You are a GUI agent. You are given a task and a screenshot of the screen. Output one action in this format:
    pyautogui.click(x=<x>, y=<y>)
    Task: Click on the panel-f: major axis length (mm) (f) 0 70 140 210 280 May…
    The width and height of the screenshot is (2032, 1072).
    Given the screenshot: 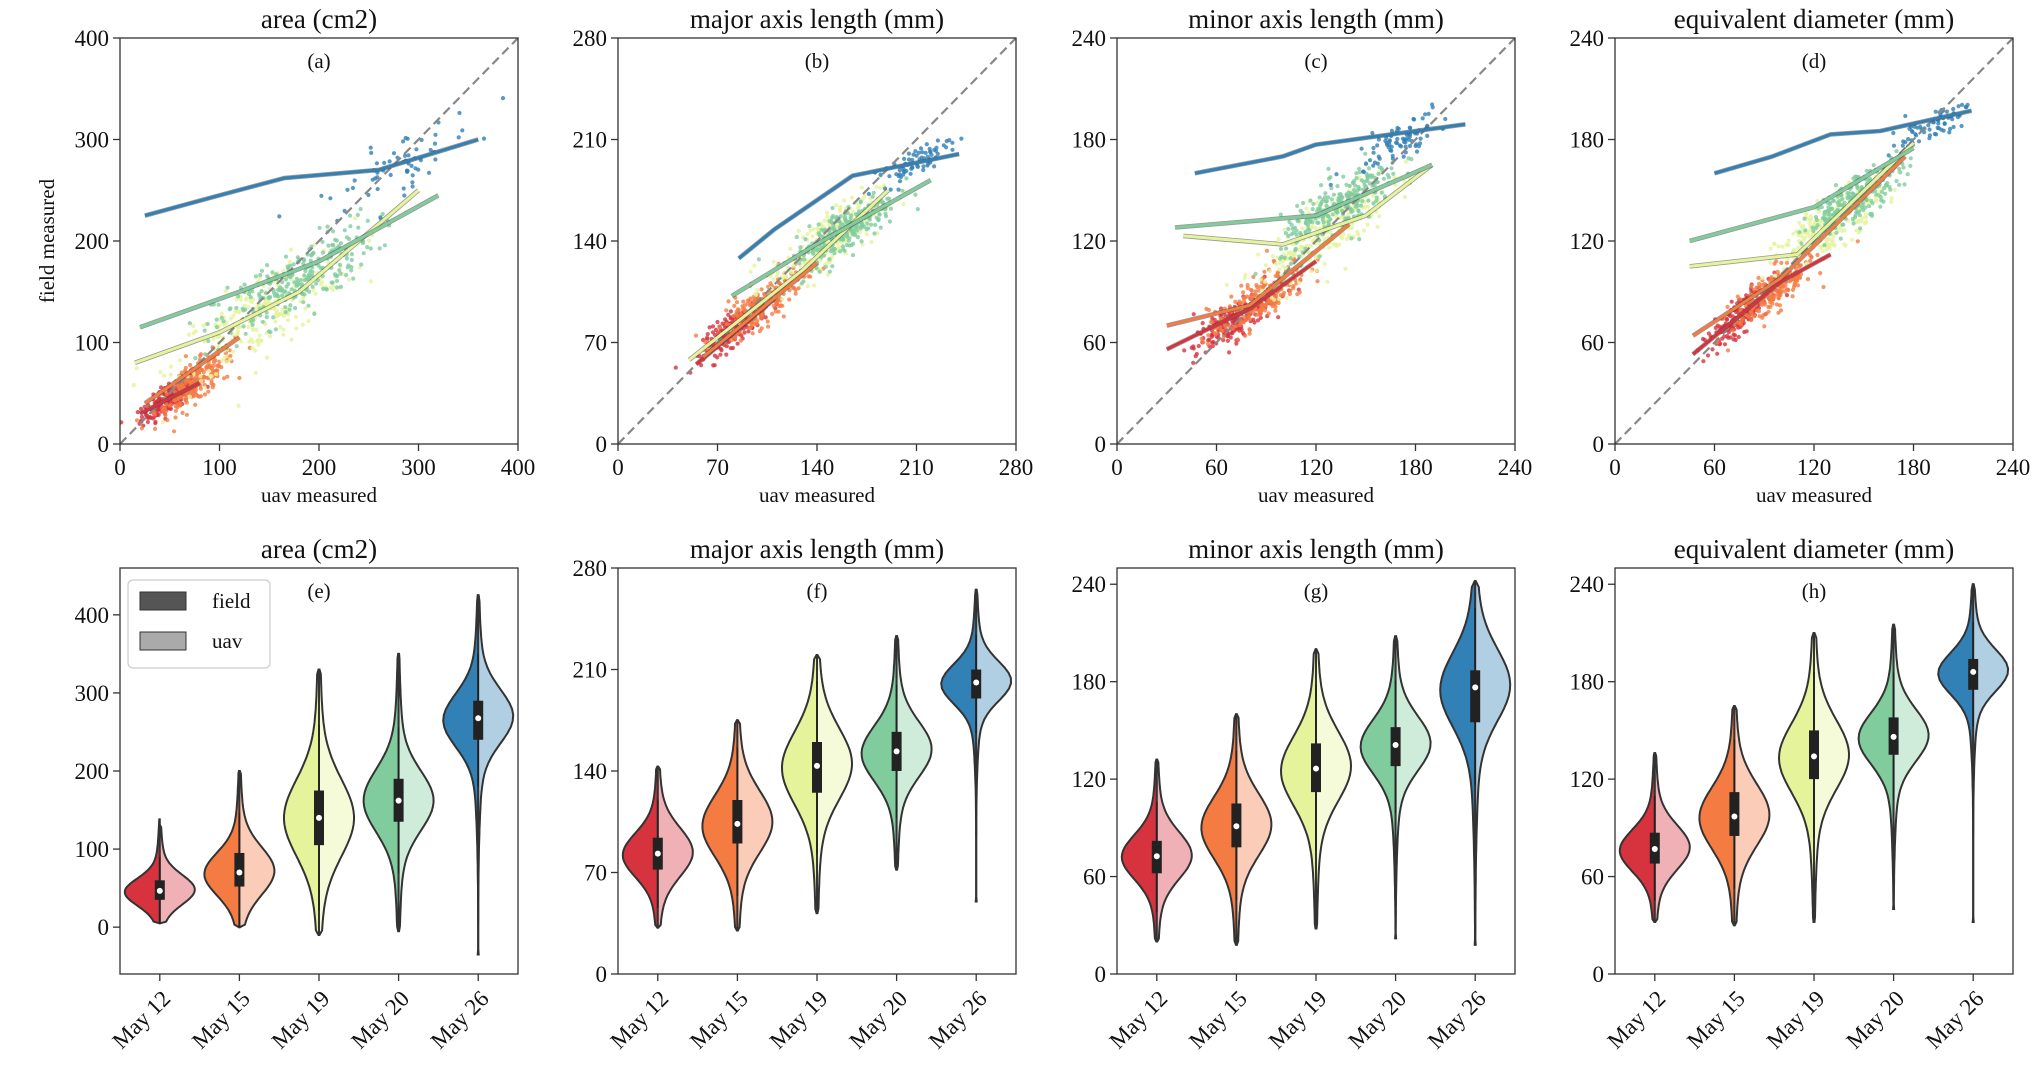 What is the action you would take?
    pyautogui.click(x=795, y=794)
    